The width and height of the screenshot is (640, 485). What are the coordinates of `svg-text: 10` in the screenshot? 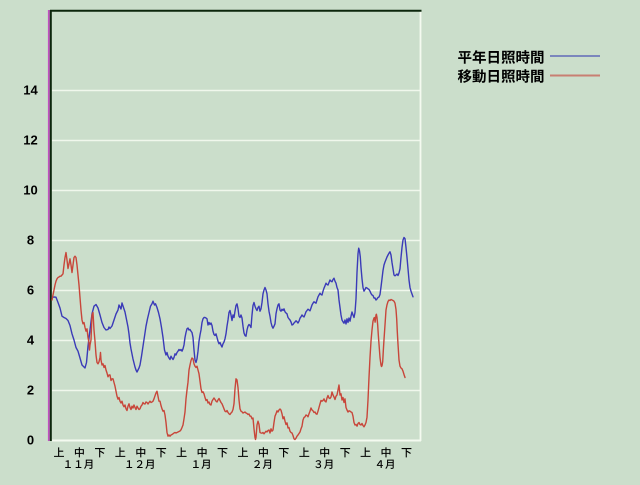 It's located at (30, 190).